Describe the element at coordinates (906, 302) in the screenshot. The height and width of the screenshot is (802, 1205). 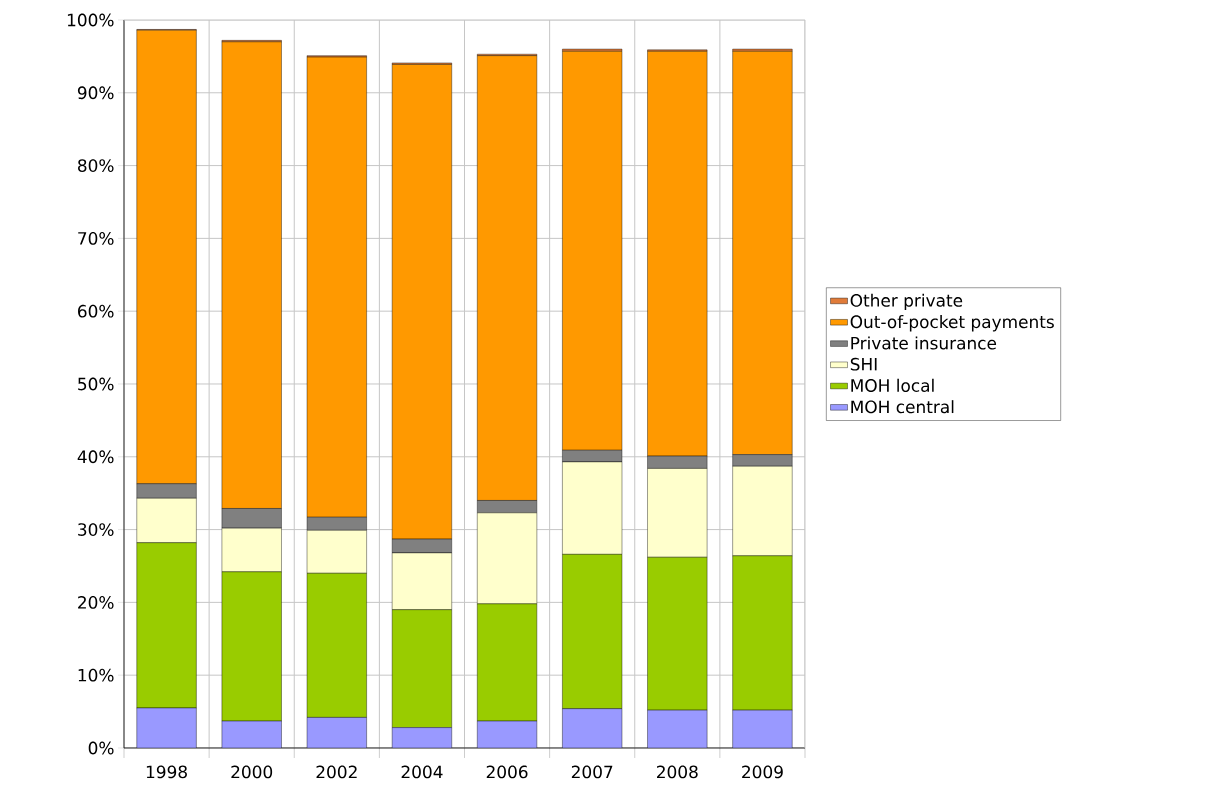
I see `legend-label: Other private` at that location.